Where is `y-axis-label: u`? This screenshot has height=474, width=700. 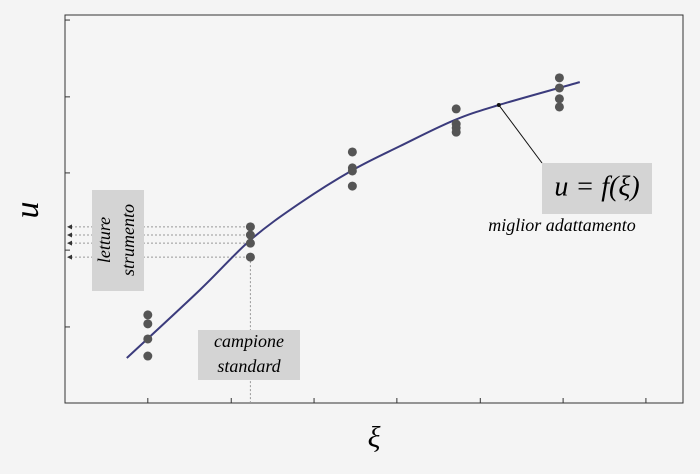 y-axis-label: u is located at coordinates (27, 210).